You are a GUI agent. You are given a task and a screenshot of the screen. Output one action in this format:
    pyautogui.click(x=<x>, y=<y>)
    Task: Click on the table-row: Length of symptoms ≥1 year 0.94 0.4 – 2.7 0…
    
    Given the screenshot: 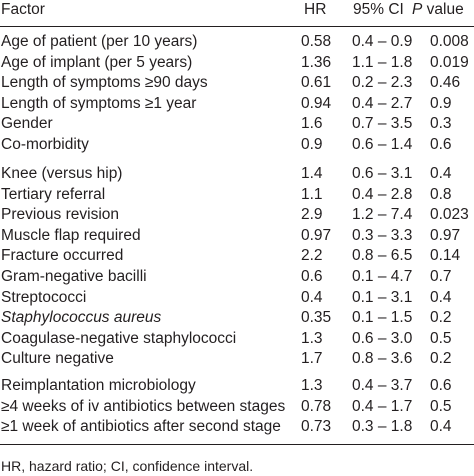 What is the action you would take?
    pyautogui.click(x=237, y=104)
    